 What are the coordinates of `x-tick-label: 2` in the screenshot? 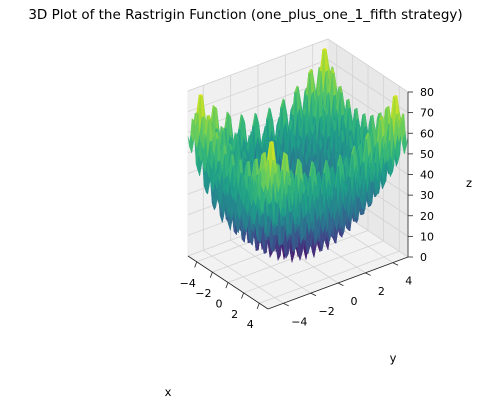 It's located at (234, 314).